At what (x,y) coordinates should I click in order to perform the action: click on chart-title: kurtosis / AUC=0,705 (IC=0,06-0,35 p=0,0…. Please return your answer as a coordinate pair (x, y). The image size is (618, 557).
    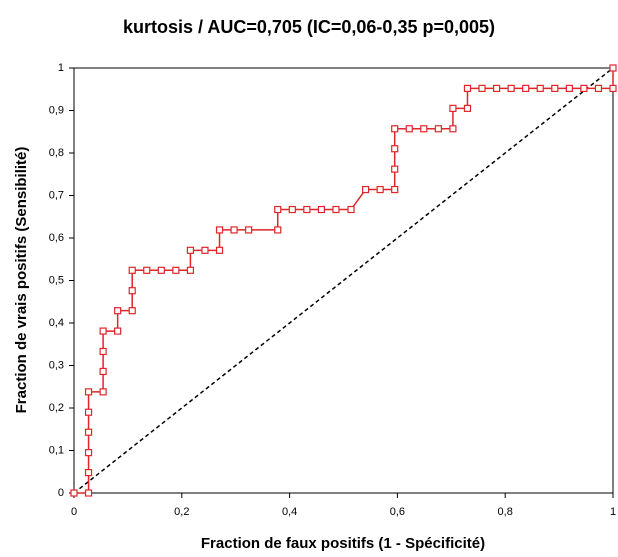
    Looking at the image, I should click on (309, 27).